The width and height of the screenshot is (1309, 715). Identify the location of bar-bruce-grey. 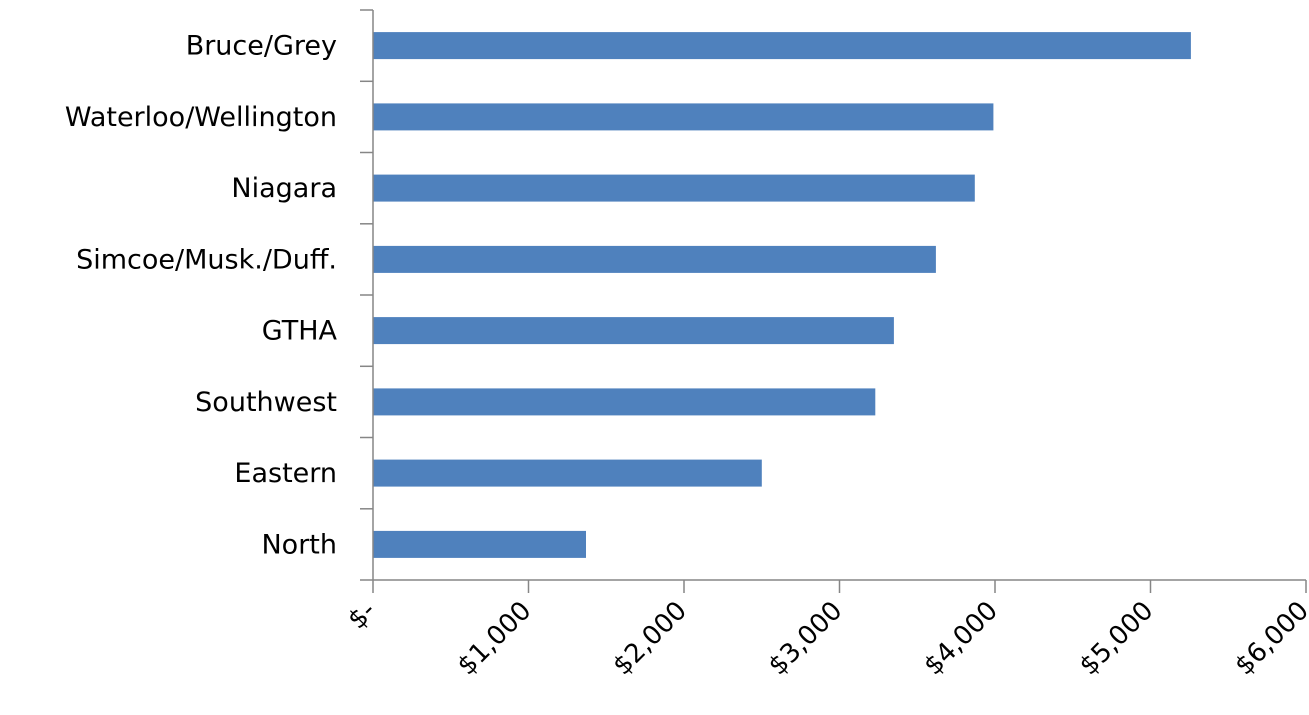
(782, 46).